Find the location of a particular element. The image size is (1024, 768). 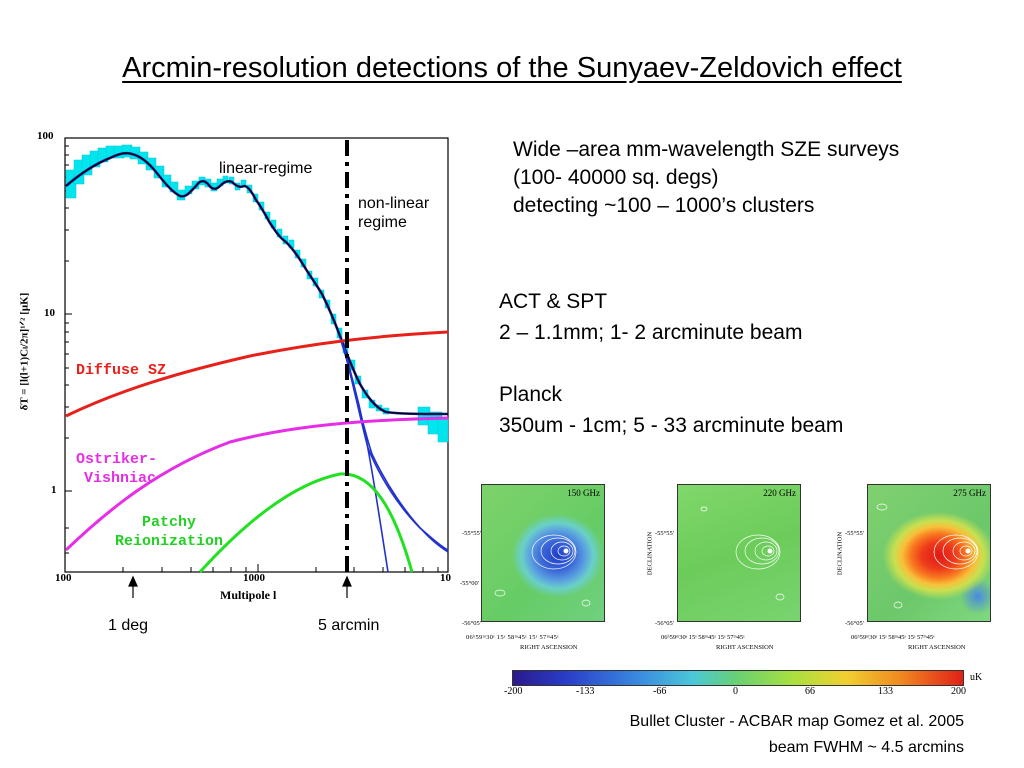

map-220ghz-freq: 220 GHz is located at coordinates (779, 493).